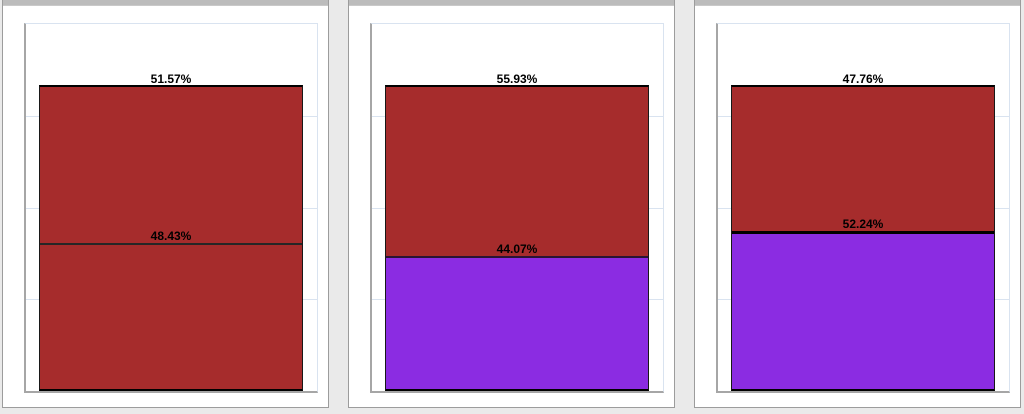 Image resolution: width=1024 pixels, height=414 pixels. I want to click on value-label-top: 47.76%, so click(863, 78).